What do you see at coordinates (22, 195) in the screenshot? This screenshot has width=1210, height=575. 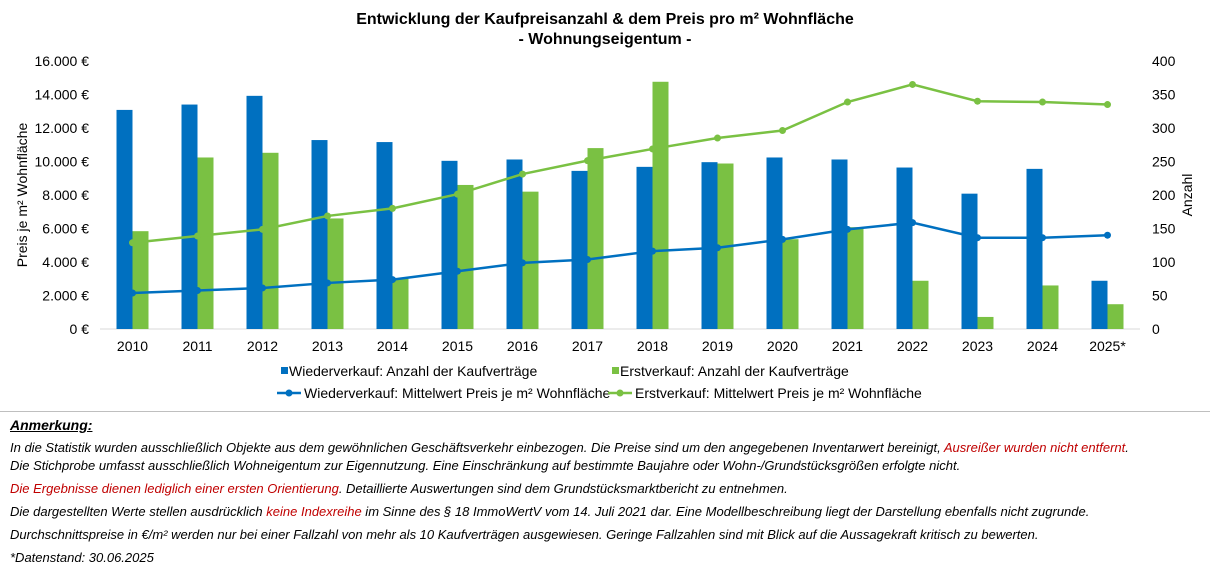 I see `y-left-label: Preis je m² Wohnfläche` at bounding box center [22, 195].